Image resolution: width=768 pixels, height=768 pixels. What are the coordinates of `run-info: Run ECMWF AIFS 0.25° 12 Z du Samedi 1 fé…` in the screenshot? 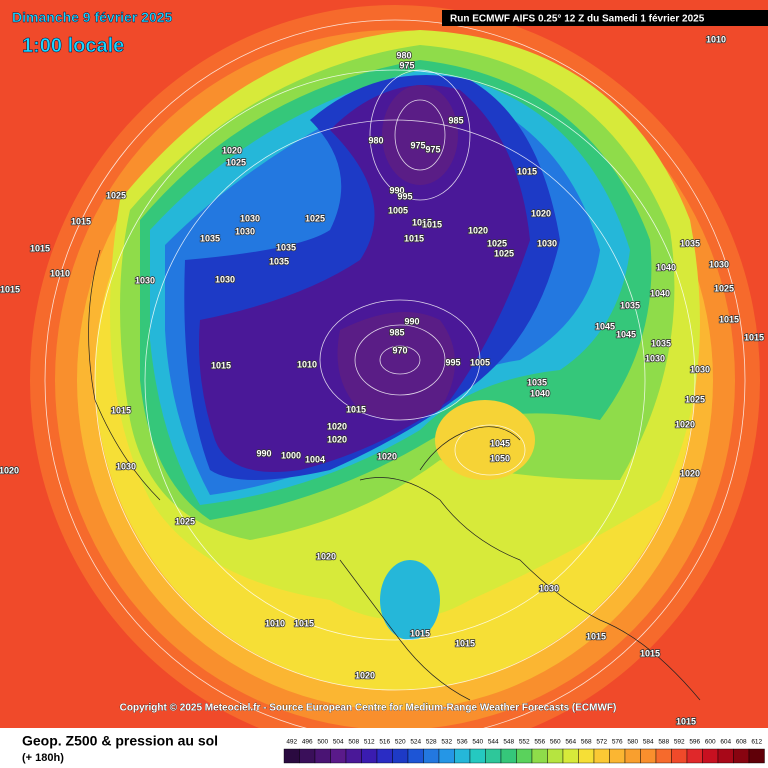 It's located at (577, 19).